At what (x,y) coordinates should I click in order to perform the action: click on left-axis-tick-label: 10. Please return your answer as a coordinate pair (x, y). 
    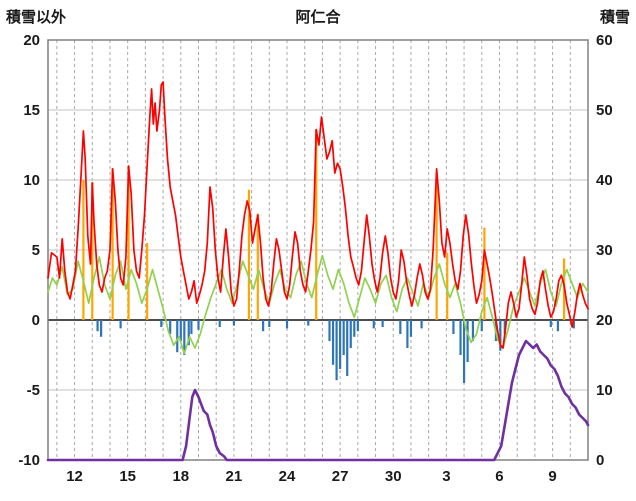
    Looking at the image, I should click on (31, 180).